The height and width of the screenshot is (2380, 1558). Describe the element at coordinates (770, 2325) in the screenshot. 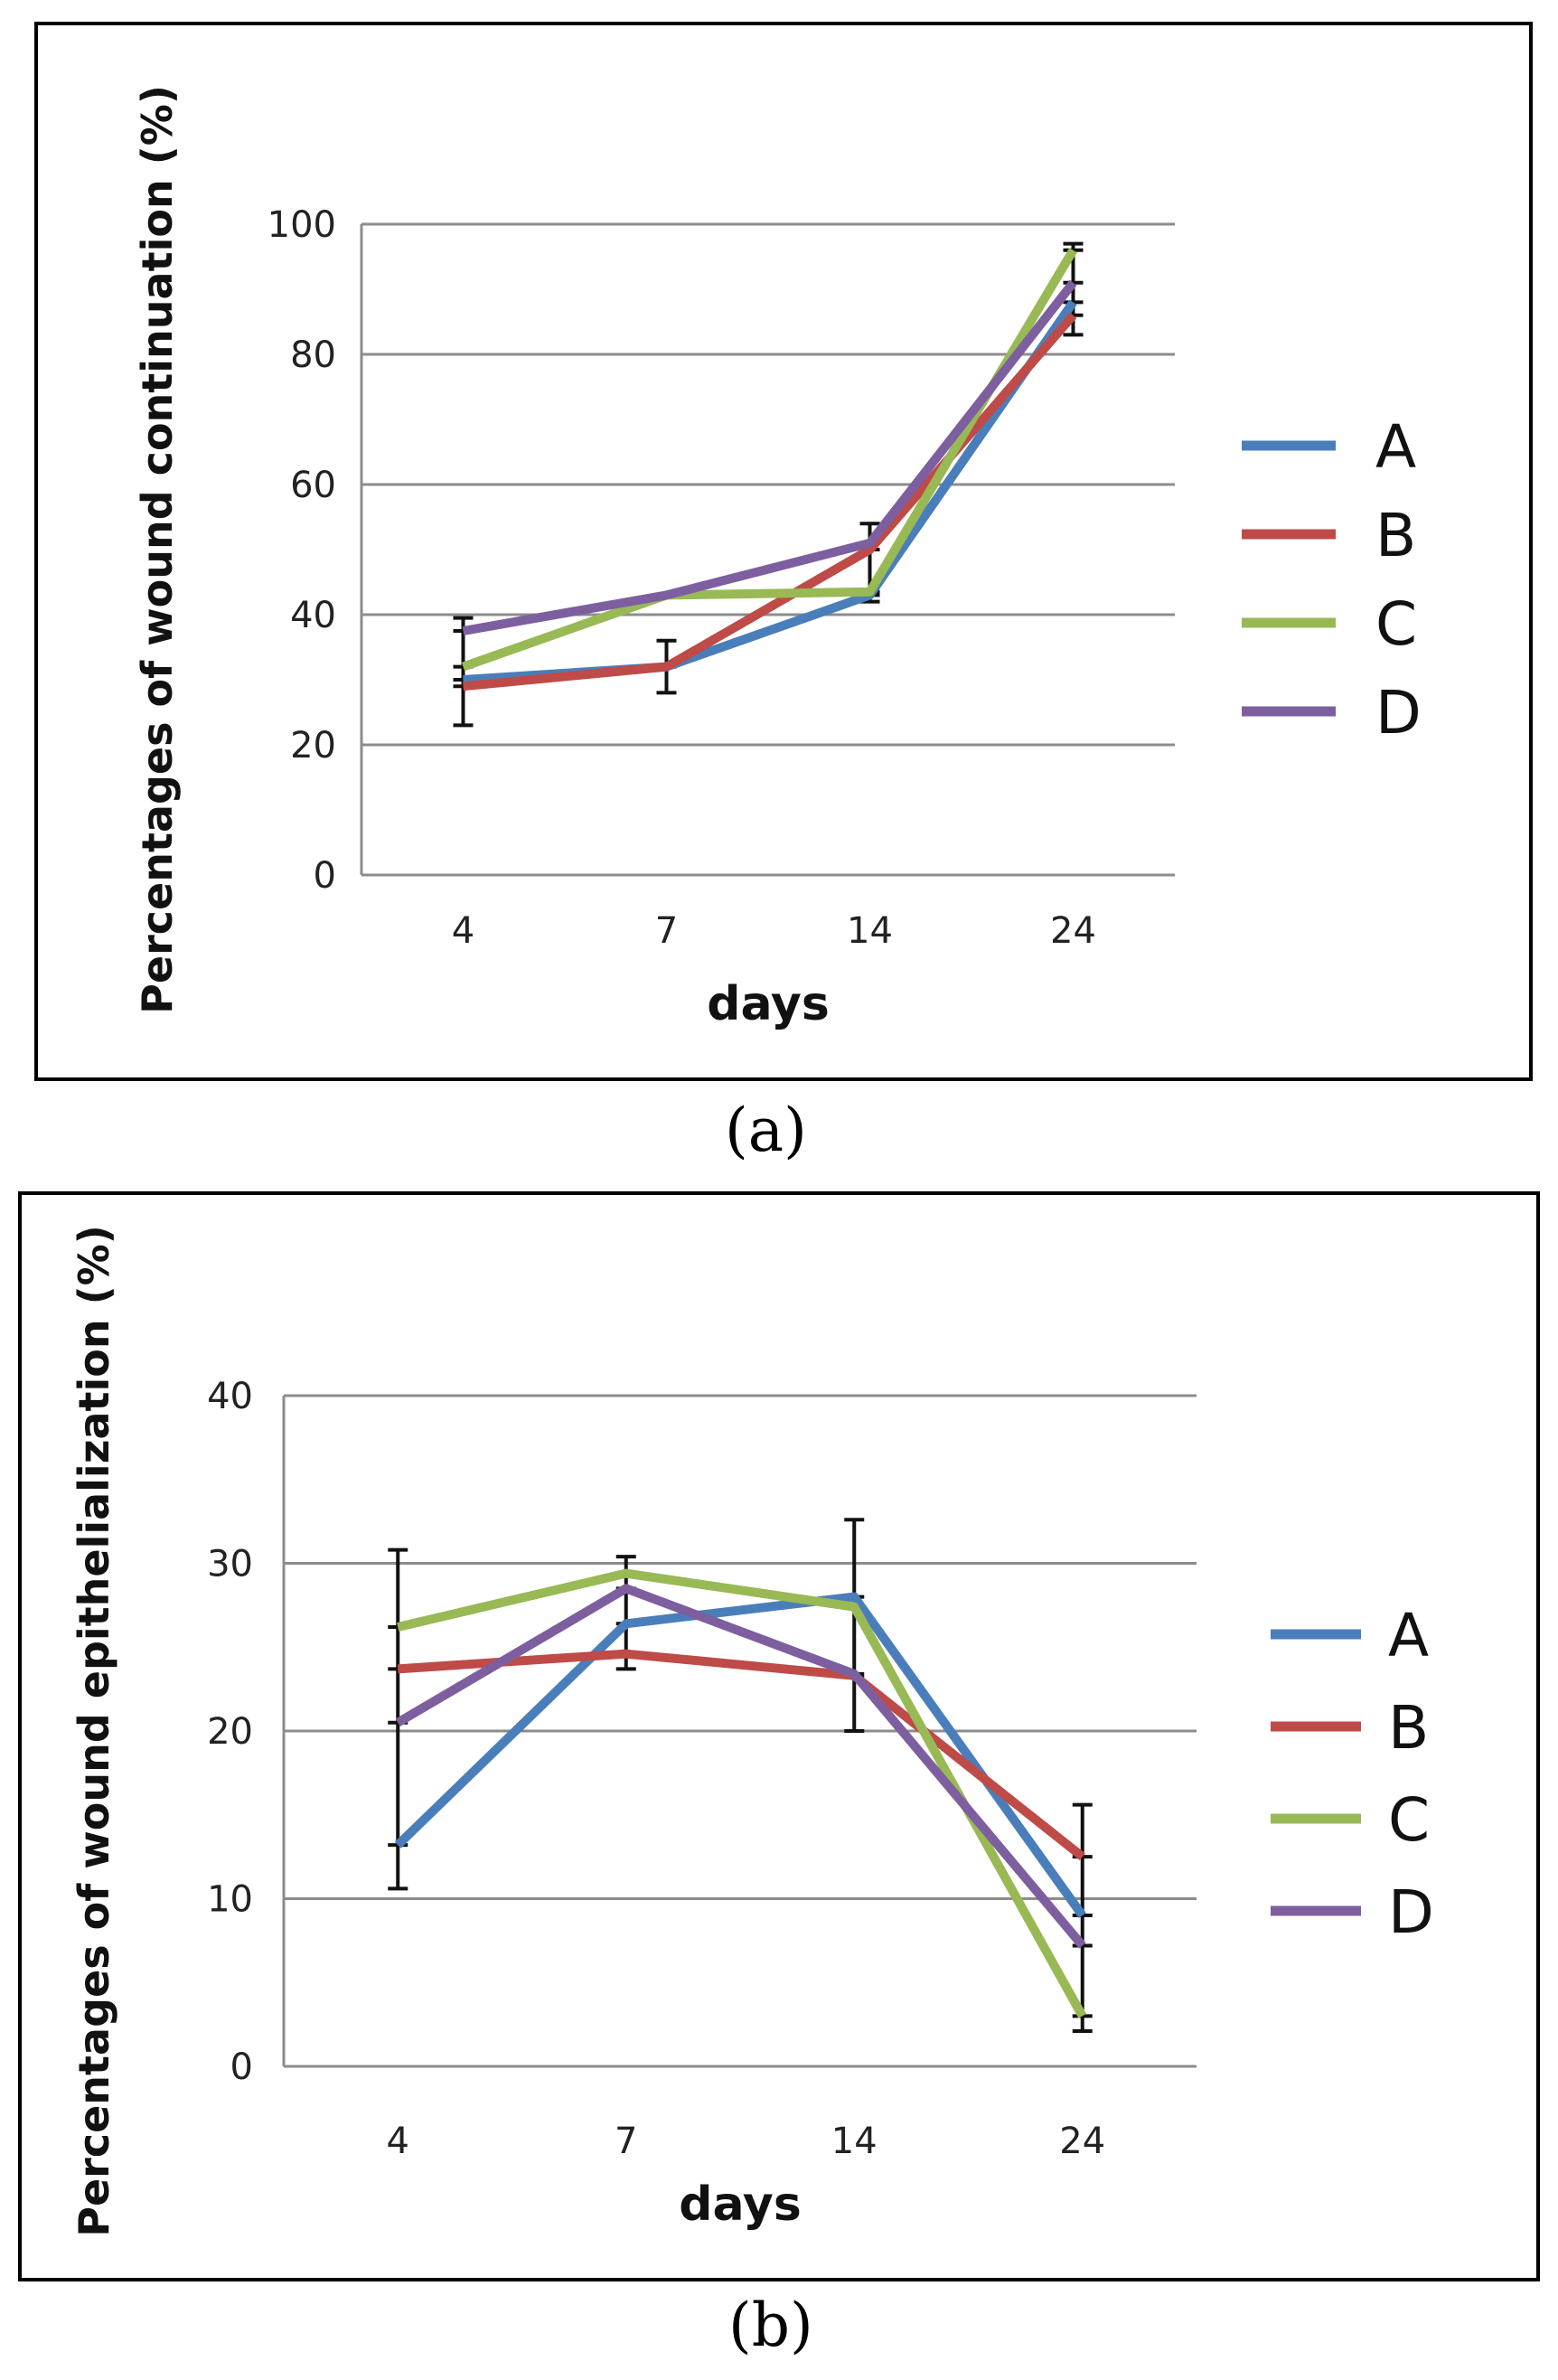

I see `panel-caption-b: (b)` at that location.